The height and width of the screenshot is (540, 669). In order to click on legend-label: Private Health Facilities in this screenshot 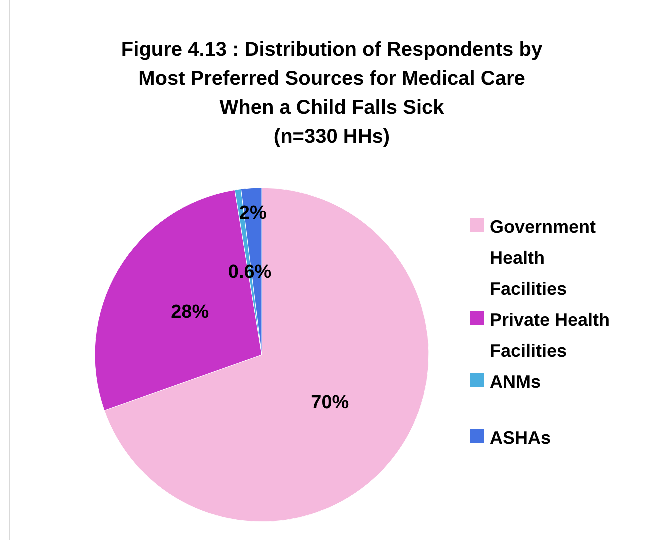, I will do `click(550, 335)`.